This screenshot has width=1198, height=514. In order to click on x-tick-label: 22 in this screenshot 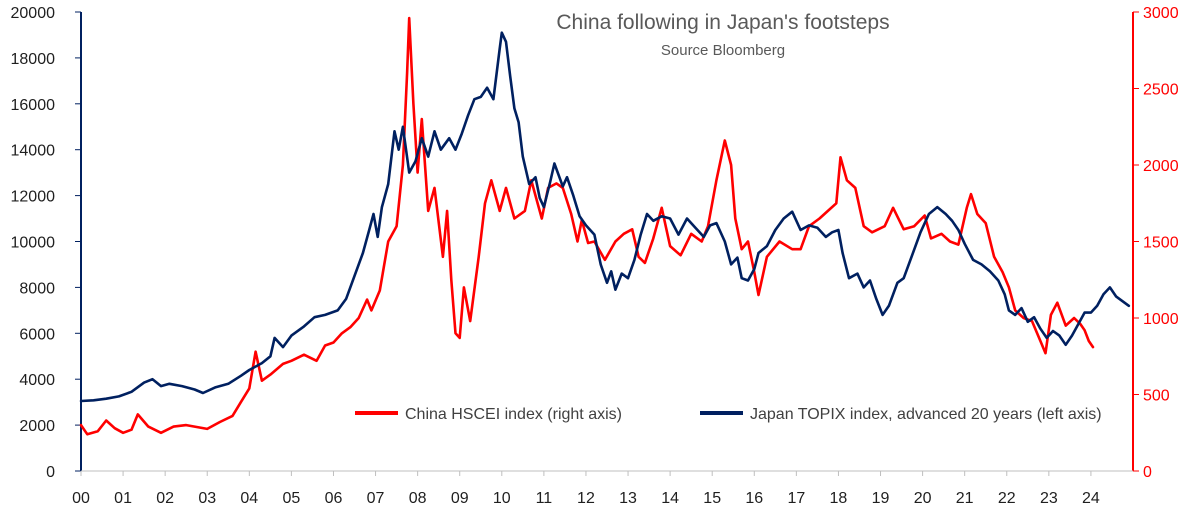, I will do `click(1007, 498)`.